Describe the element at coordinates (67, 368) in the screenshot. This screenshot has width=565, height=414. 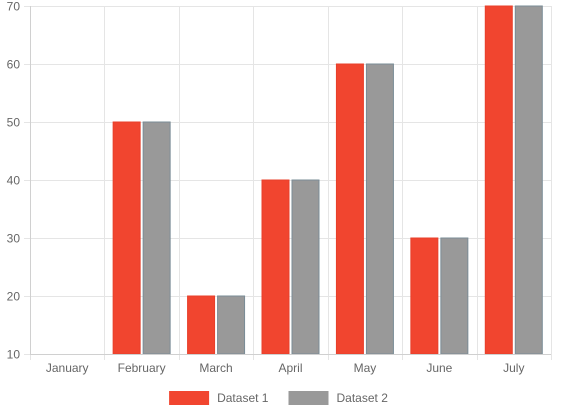
I see `x-tick-label: January` at that location.